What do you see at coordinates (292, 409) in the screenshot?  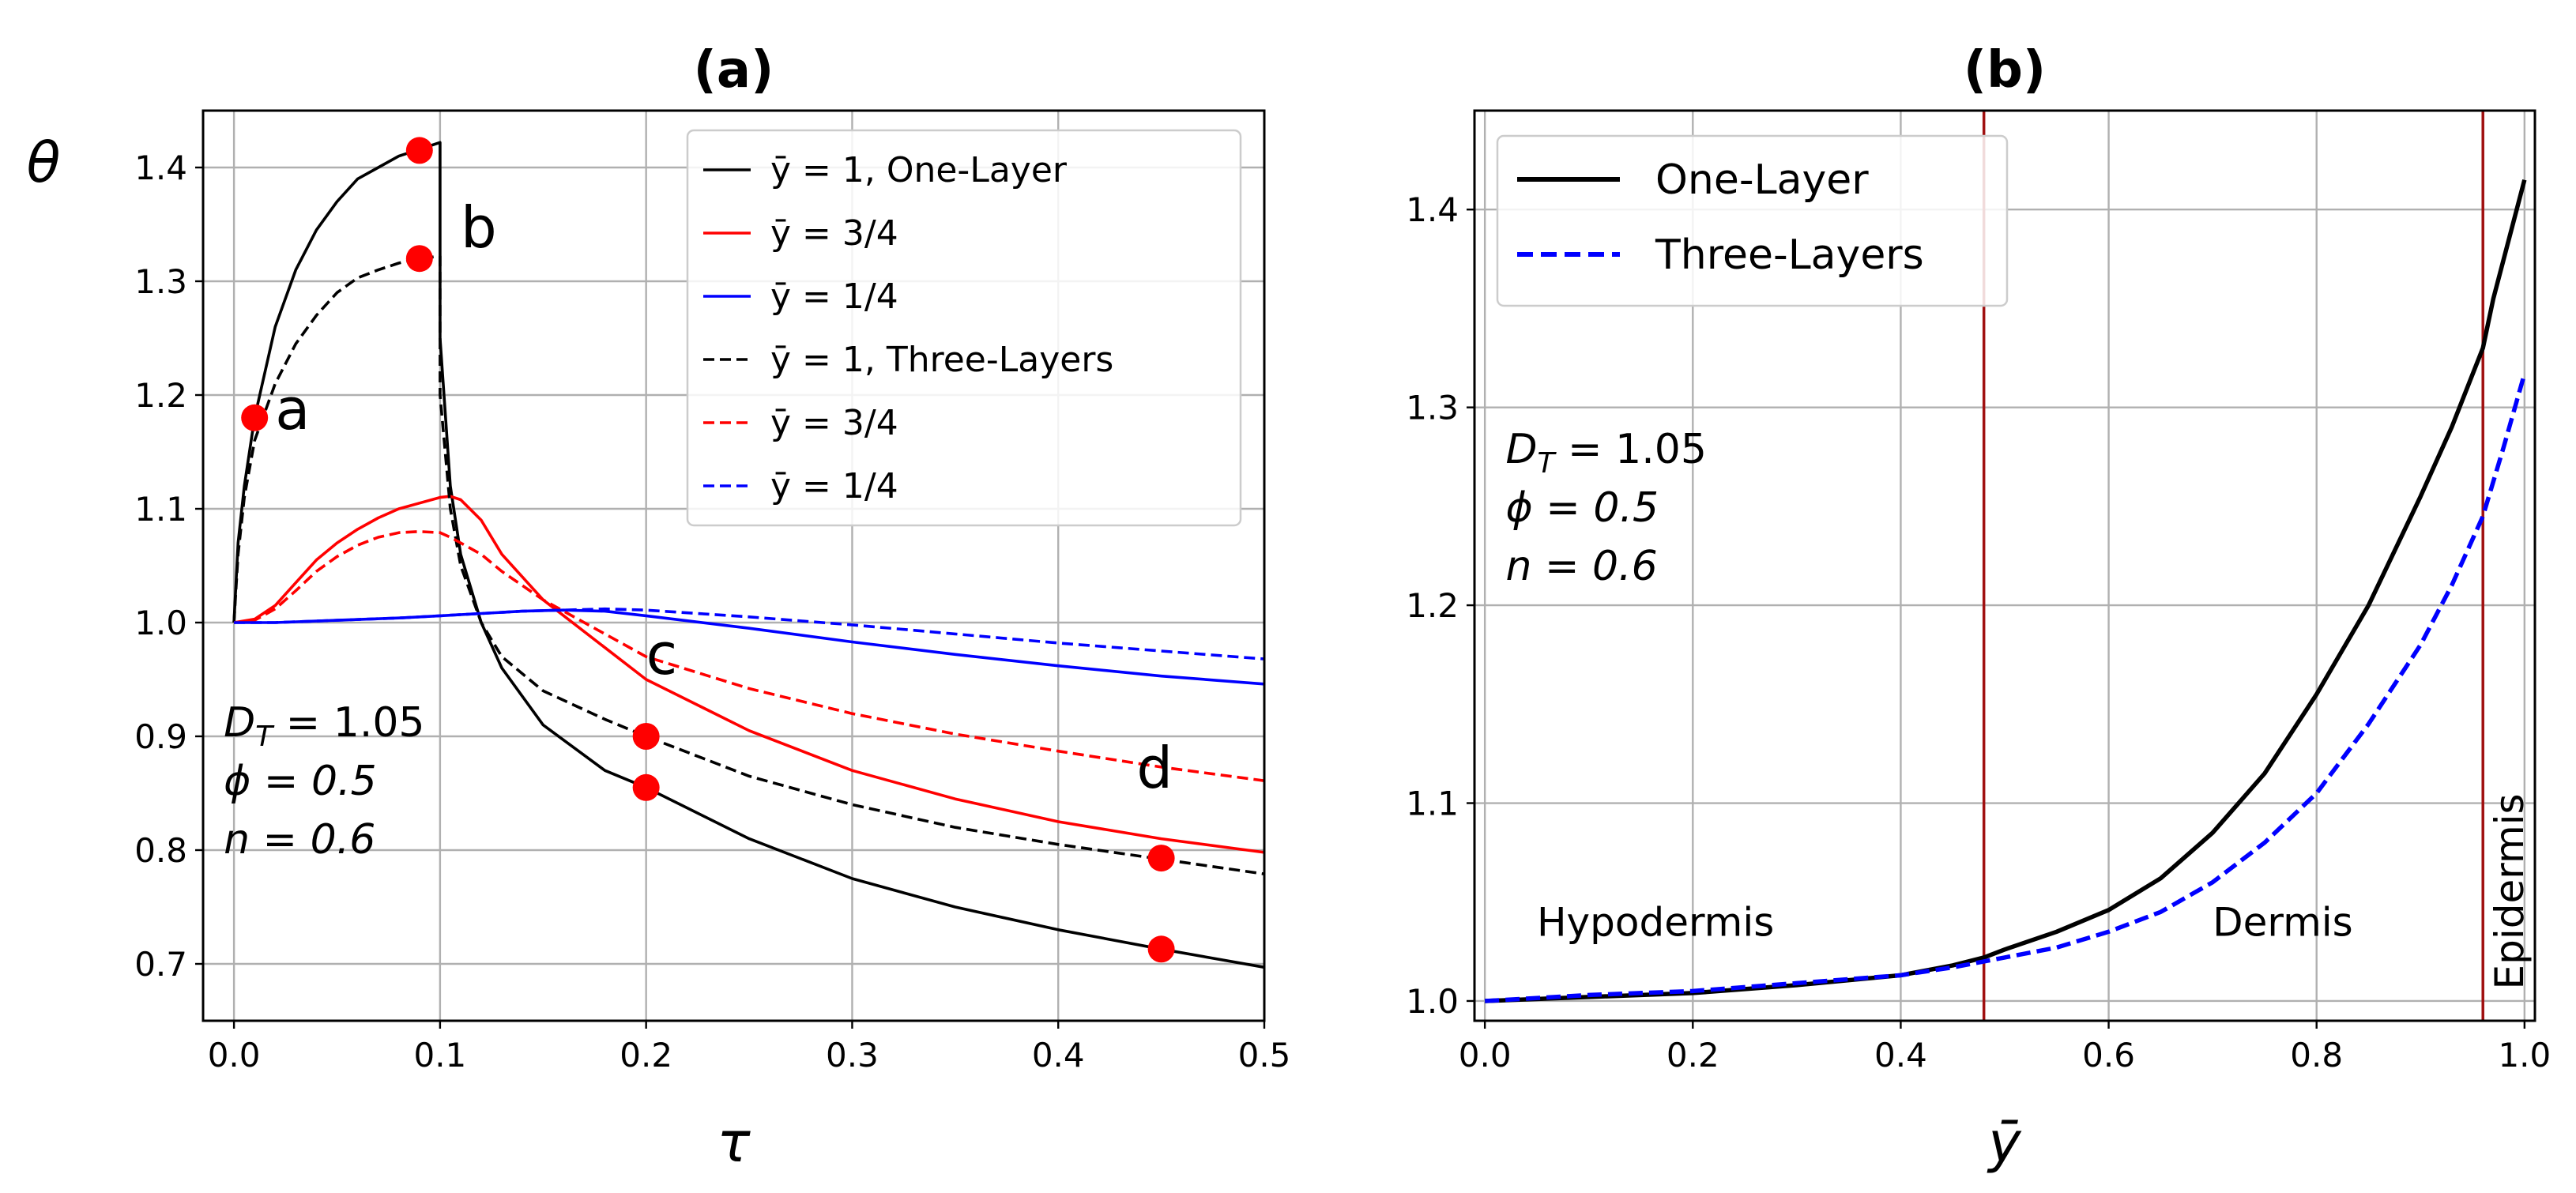 I see `point-label-a: a` at bounding box center [292, 409].